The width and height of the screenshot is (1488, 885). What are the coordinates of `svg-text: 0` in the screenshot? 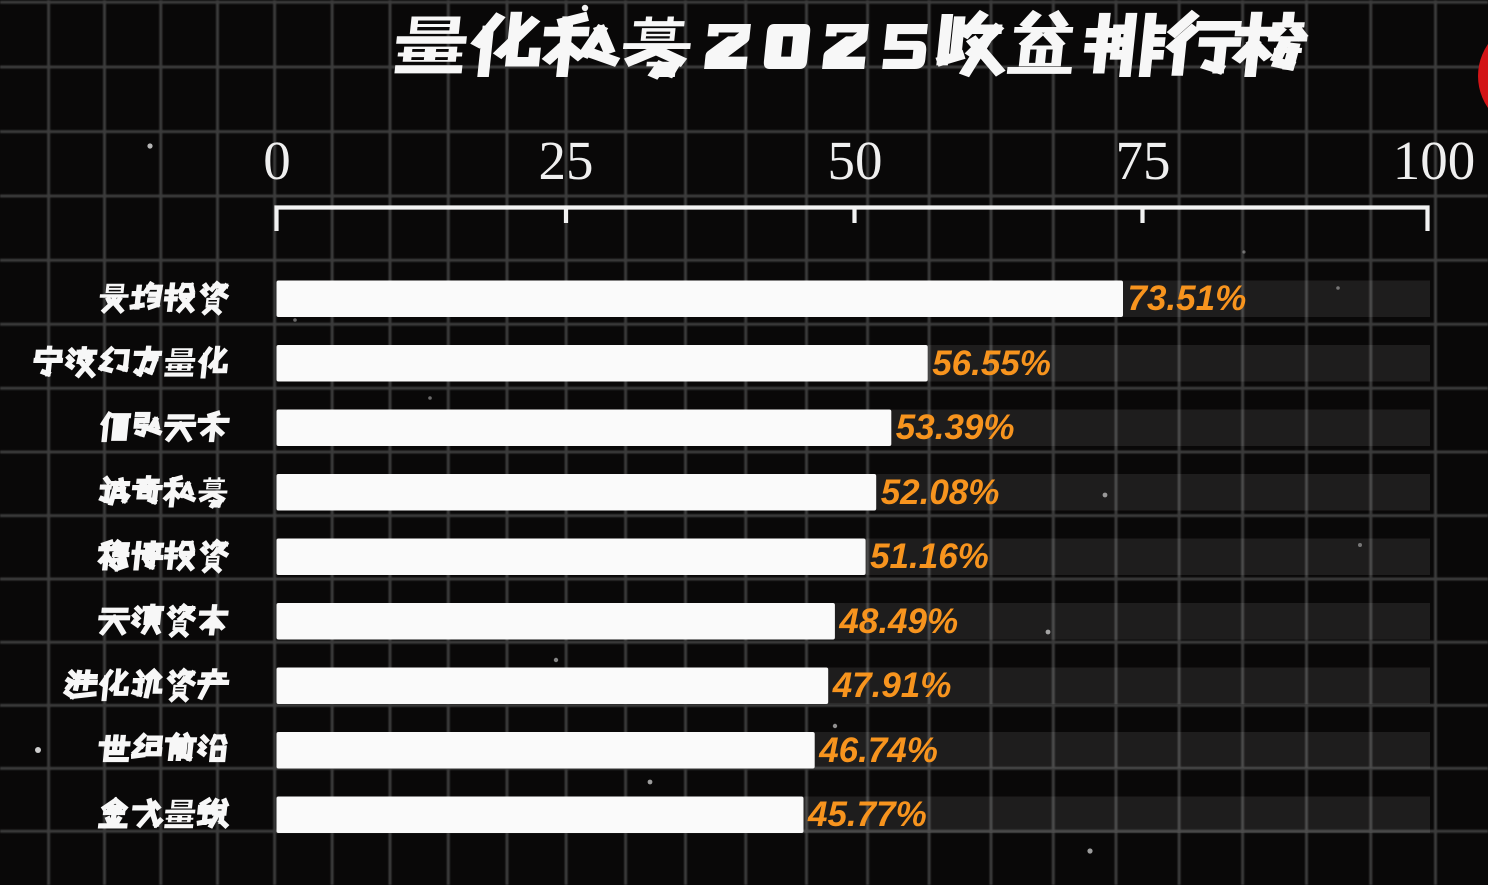 It's located at (277, 160).